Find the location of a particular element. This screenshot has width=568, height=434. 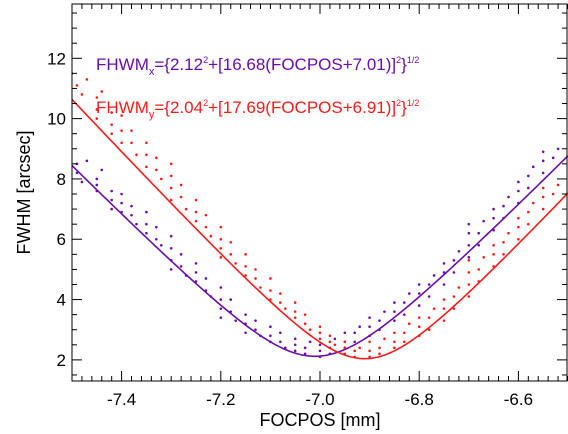

y-tick-label: 10 is located at coordinates (56, 119).